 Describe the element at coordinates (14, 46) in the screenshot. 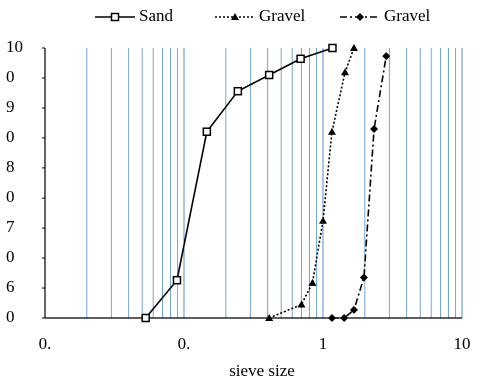

I see `y-tick-label: 10` at that location.